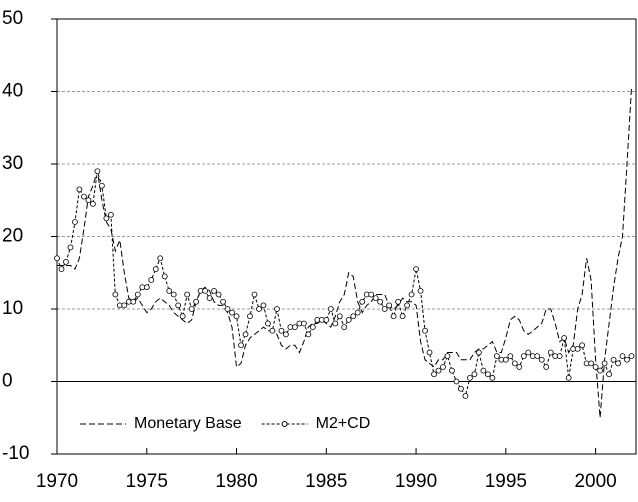 Image resolution: width=638 pixels, height=502 pixels. Describe the element at coordinates (12, 18) in the screenshot. I see `y-tick-label: 50` at that location.